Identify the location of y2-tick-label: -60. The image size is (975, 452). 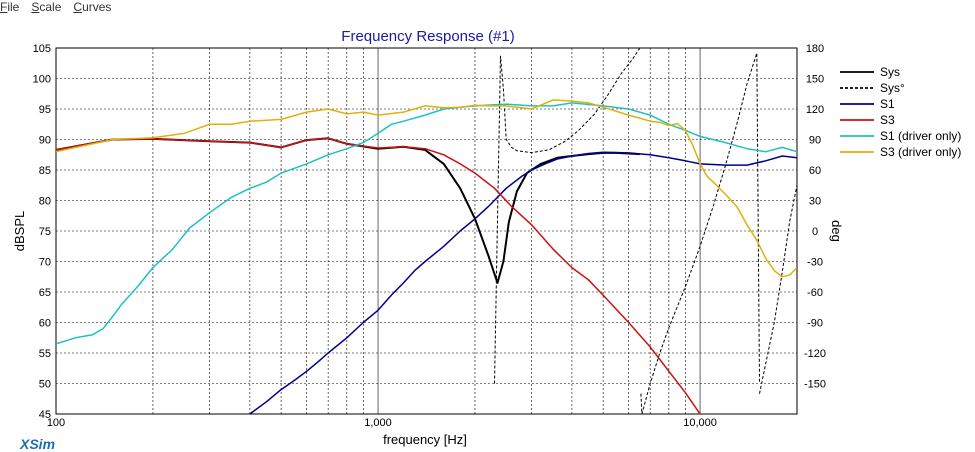
(815, 293).